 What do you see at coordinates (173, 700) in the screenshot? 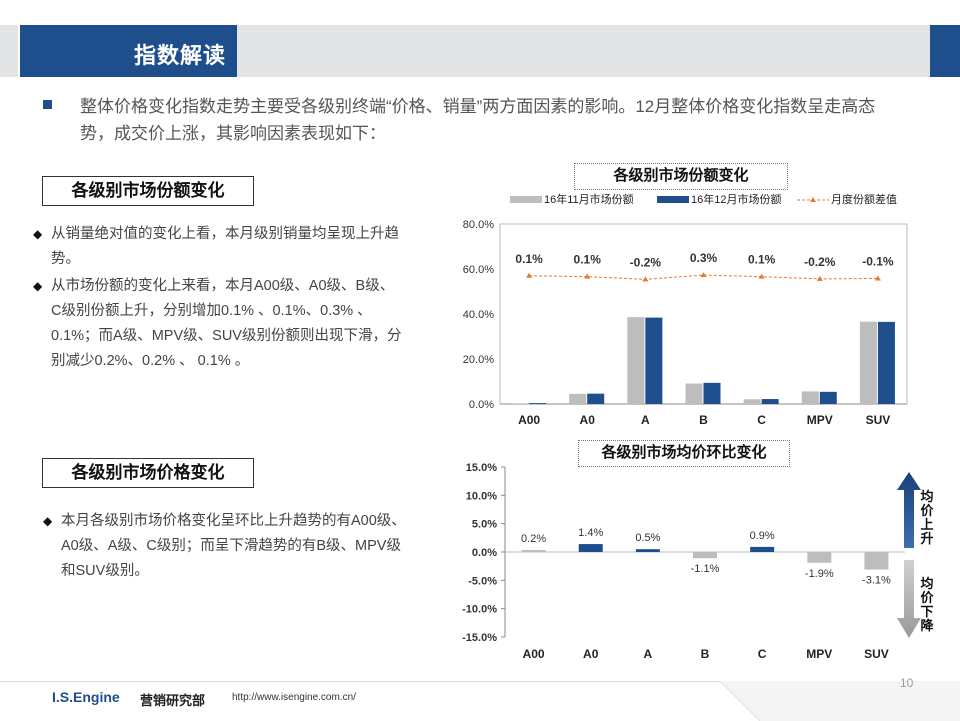
I see `footer-dept: 营销研究部` at bounding box center [173, 700].